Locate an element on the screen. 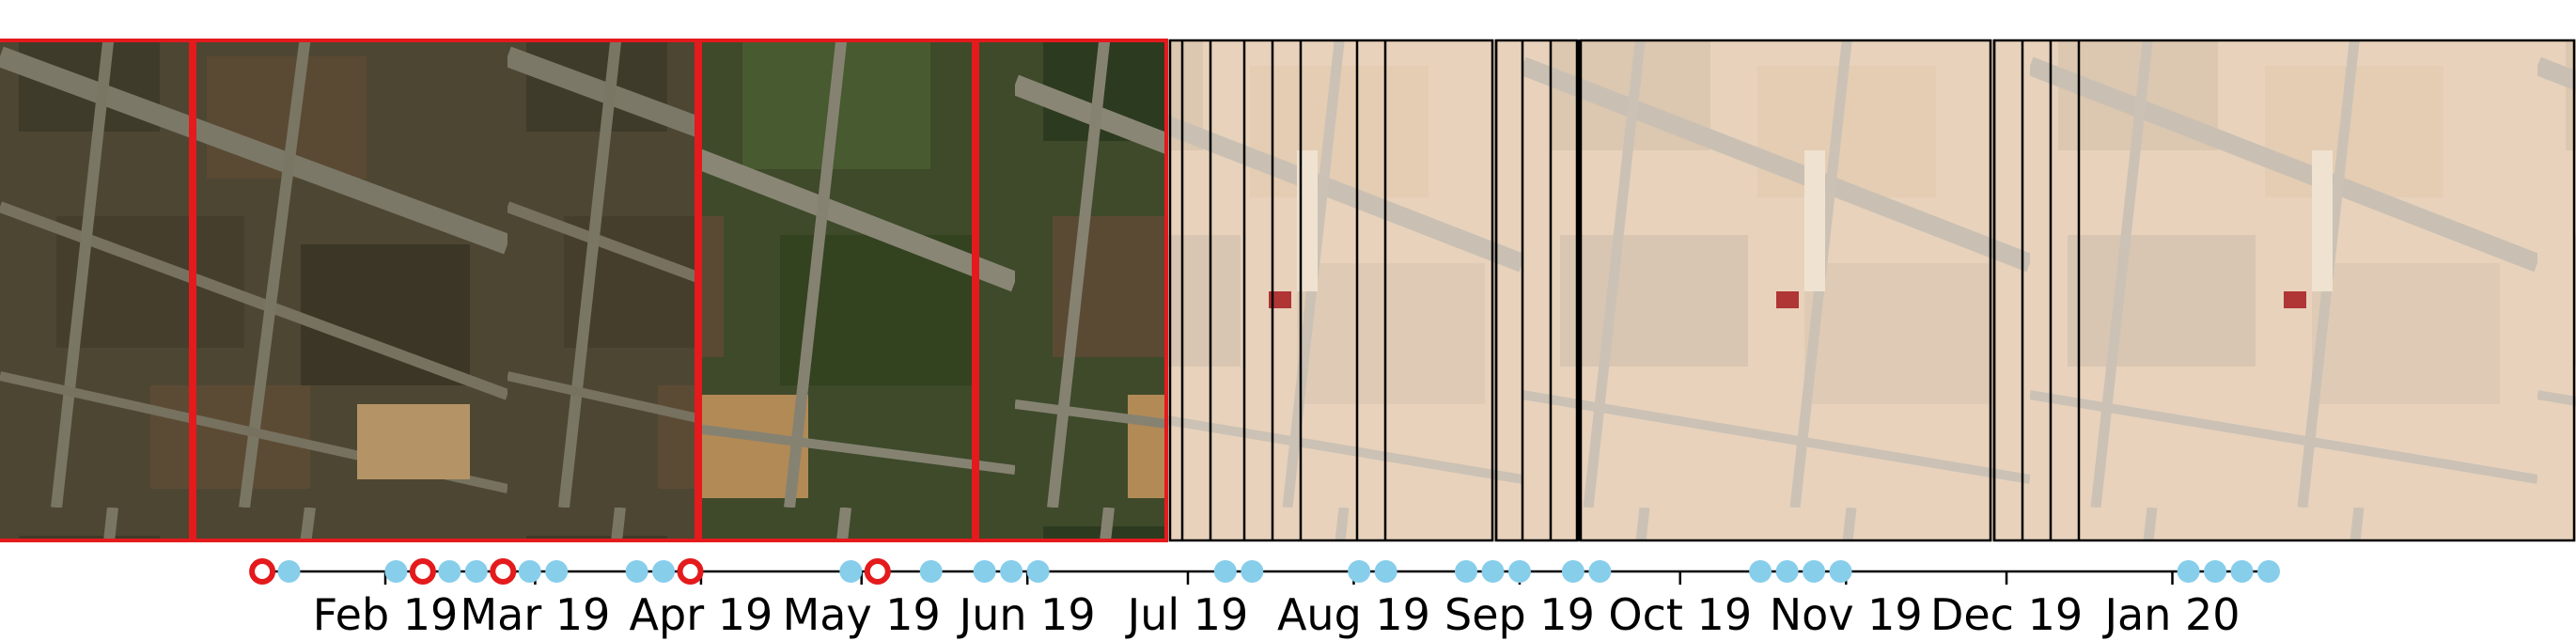  tick-label: Dec 19 is located at coordinates (2007, 614).